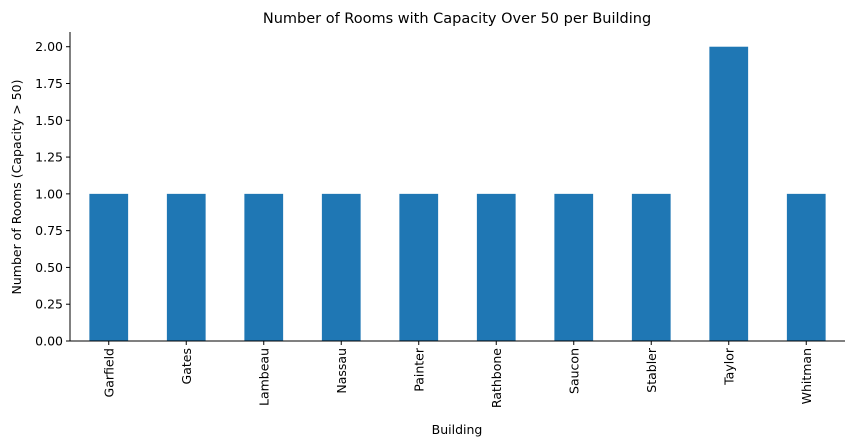  Describe the element at coordinates (651, 370) in the screenshot. I see `x-tick-label: Stabler` at that location.